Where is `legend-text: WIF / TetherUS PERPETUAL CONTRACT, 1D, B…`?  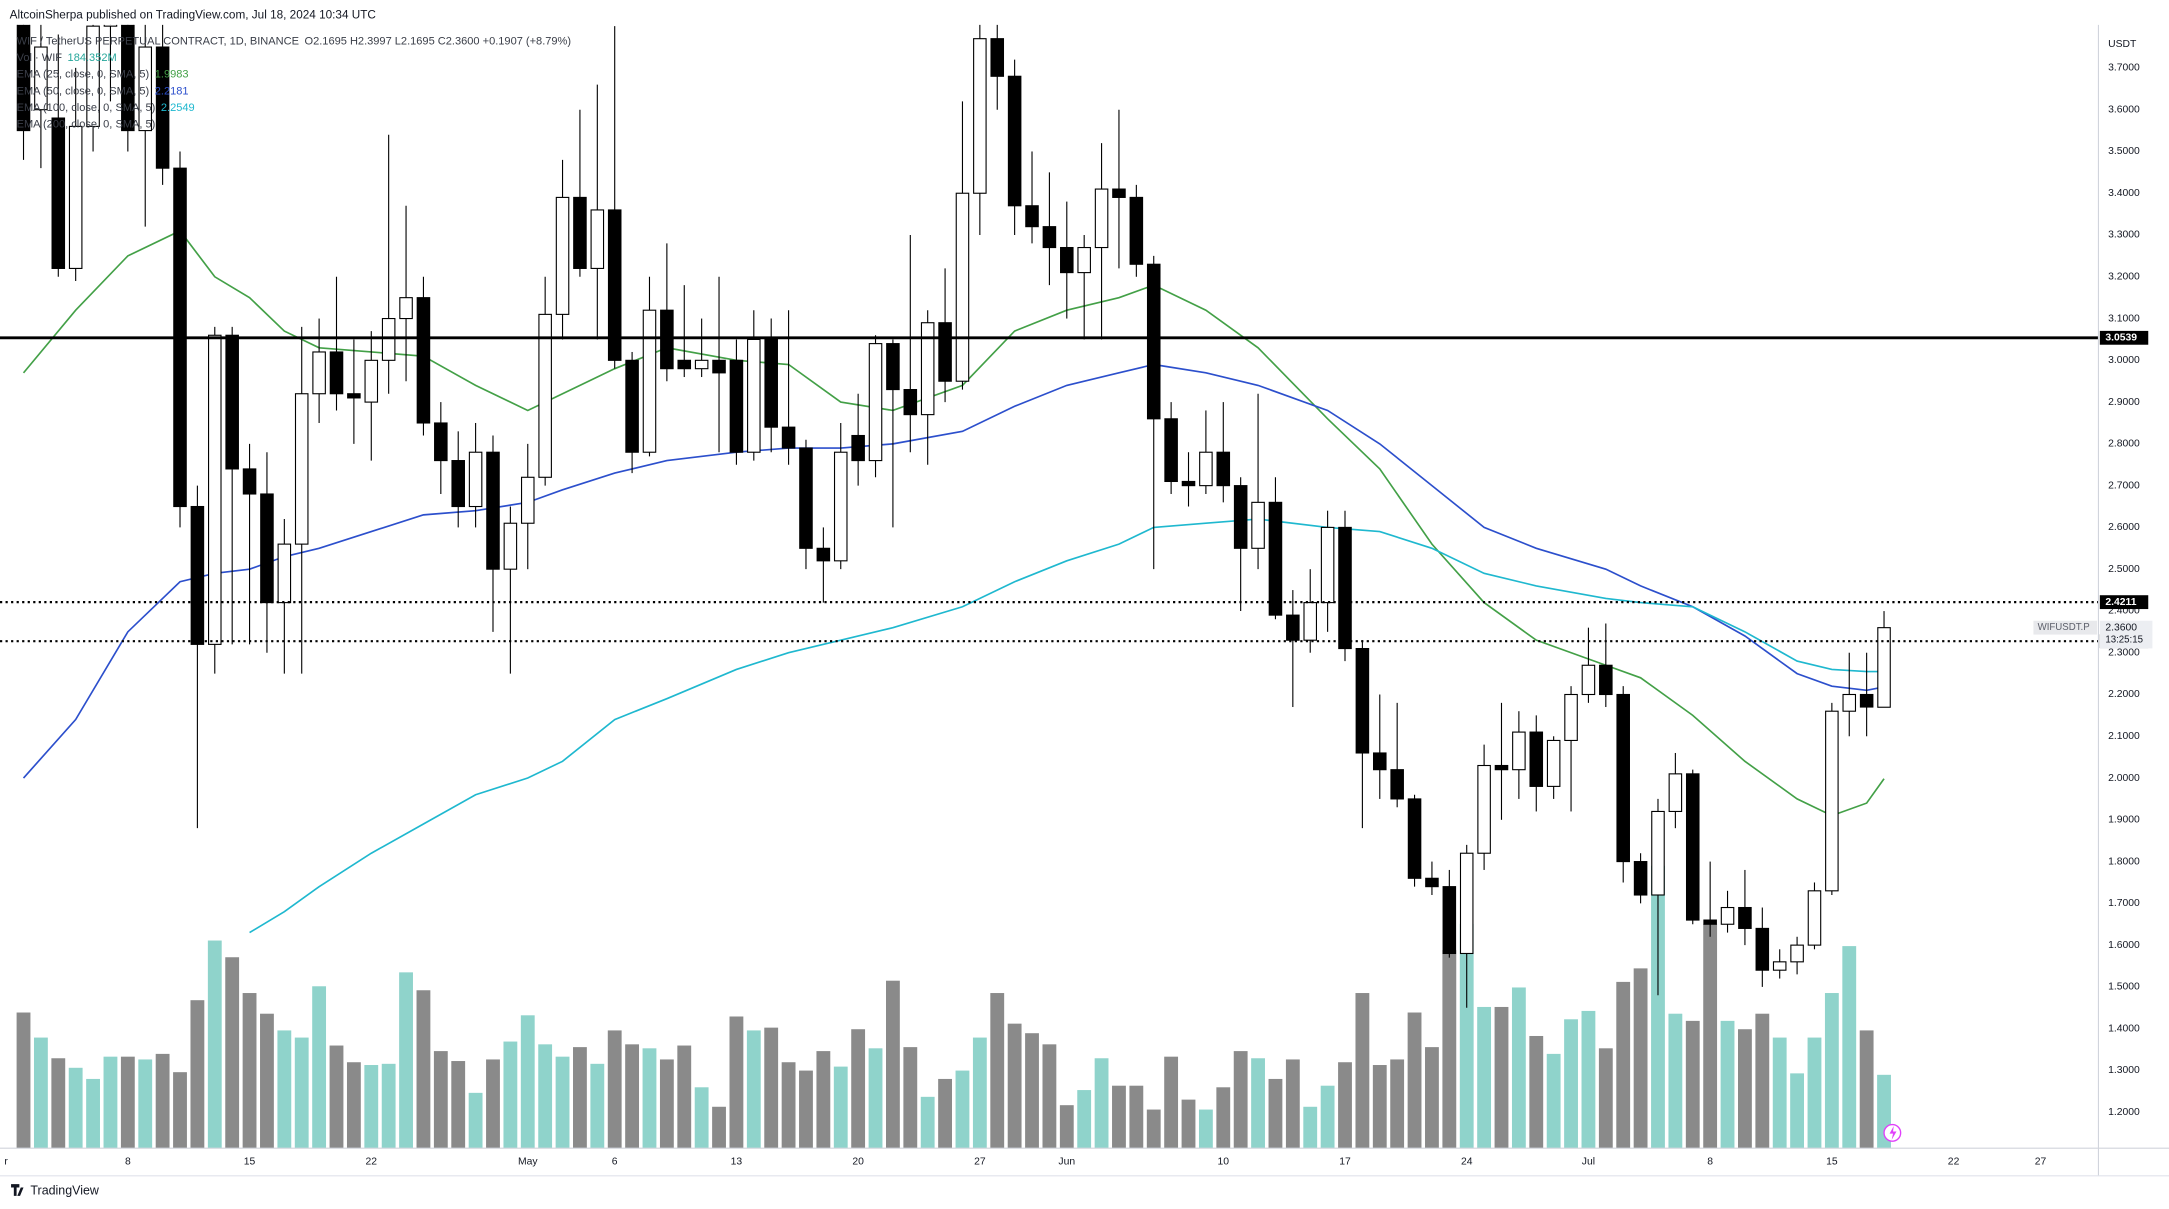
legend-text: WIF / TetherUS PERPETUAL CONTRACT, 1D, B… is located at coordinates (158, 41).